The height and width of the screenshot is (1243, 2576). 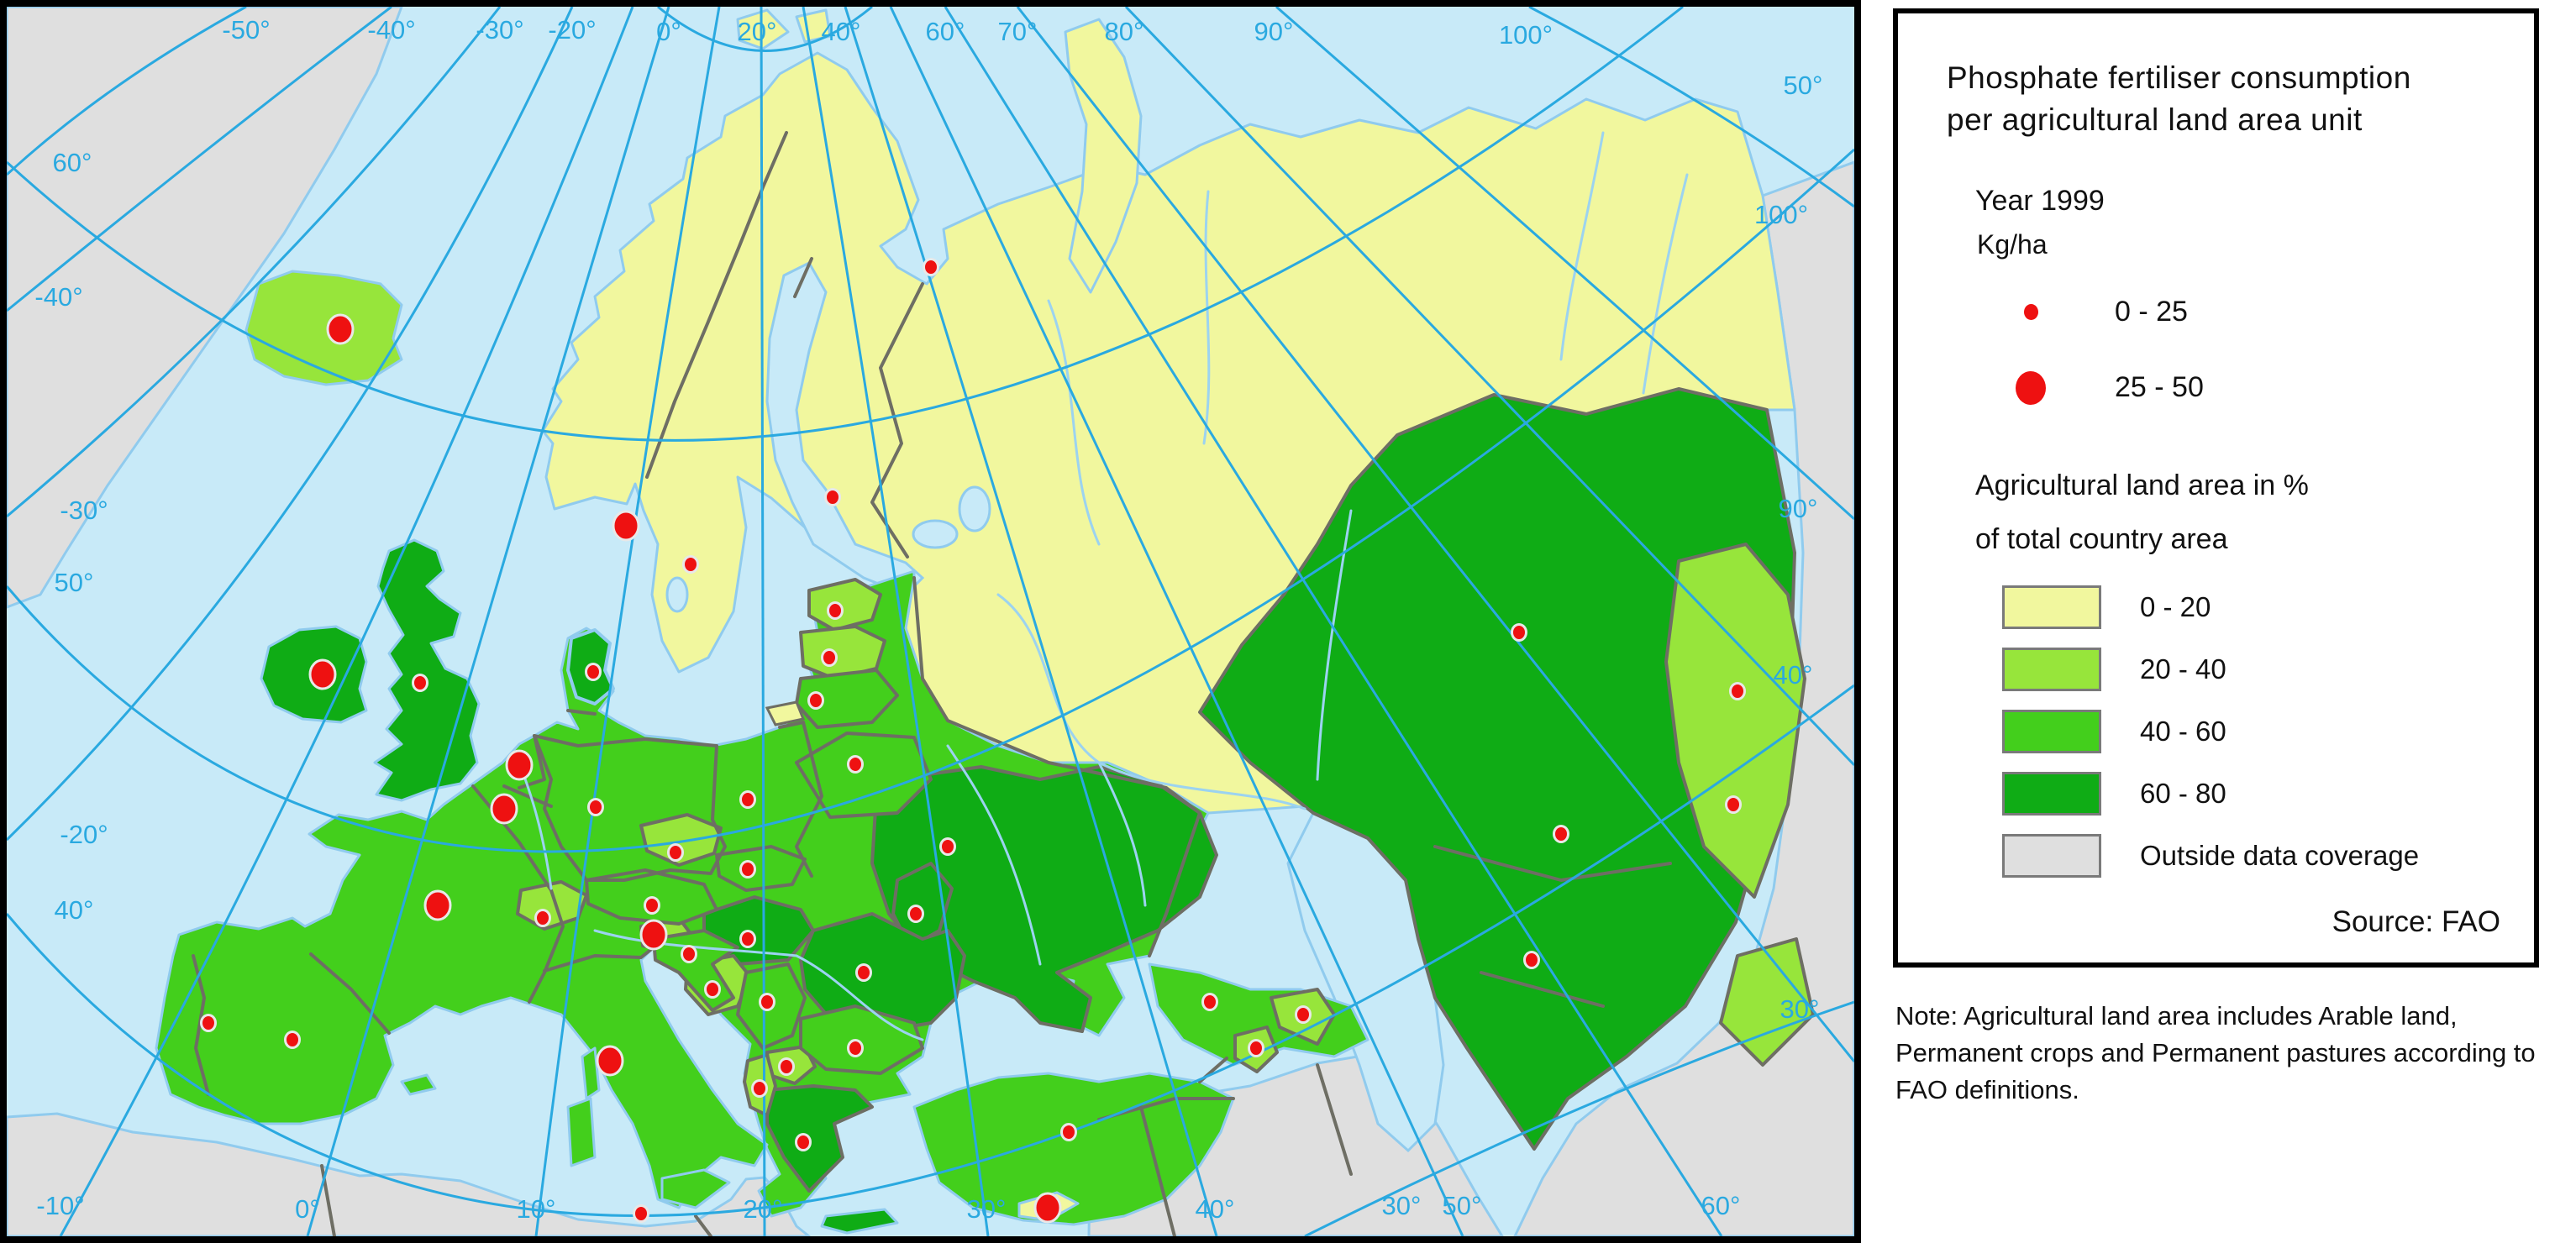 What do you see at coordinates (1733, 804) in the screenshot?
I see `dot-east-region` at bounding box center [1733, 804].